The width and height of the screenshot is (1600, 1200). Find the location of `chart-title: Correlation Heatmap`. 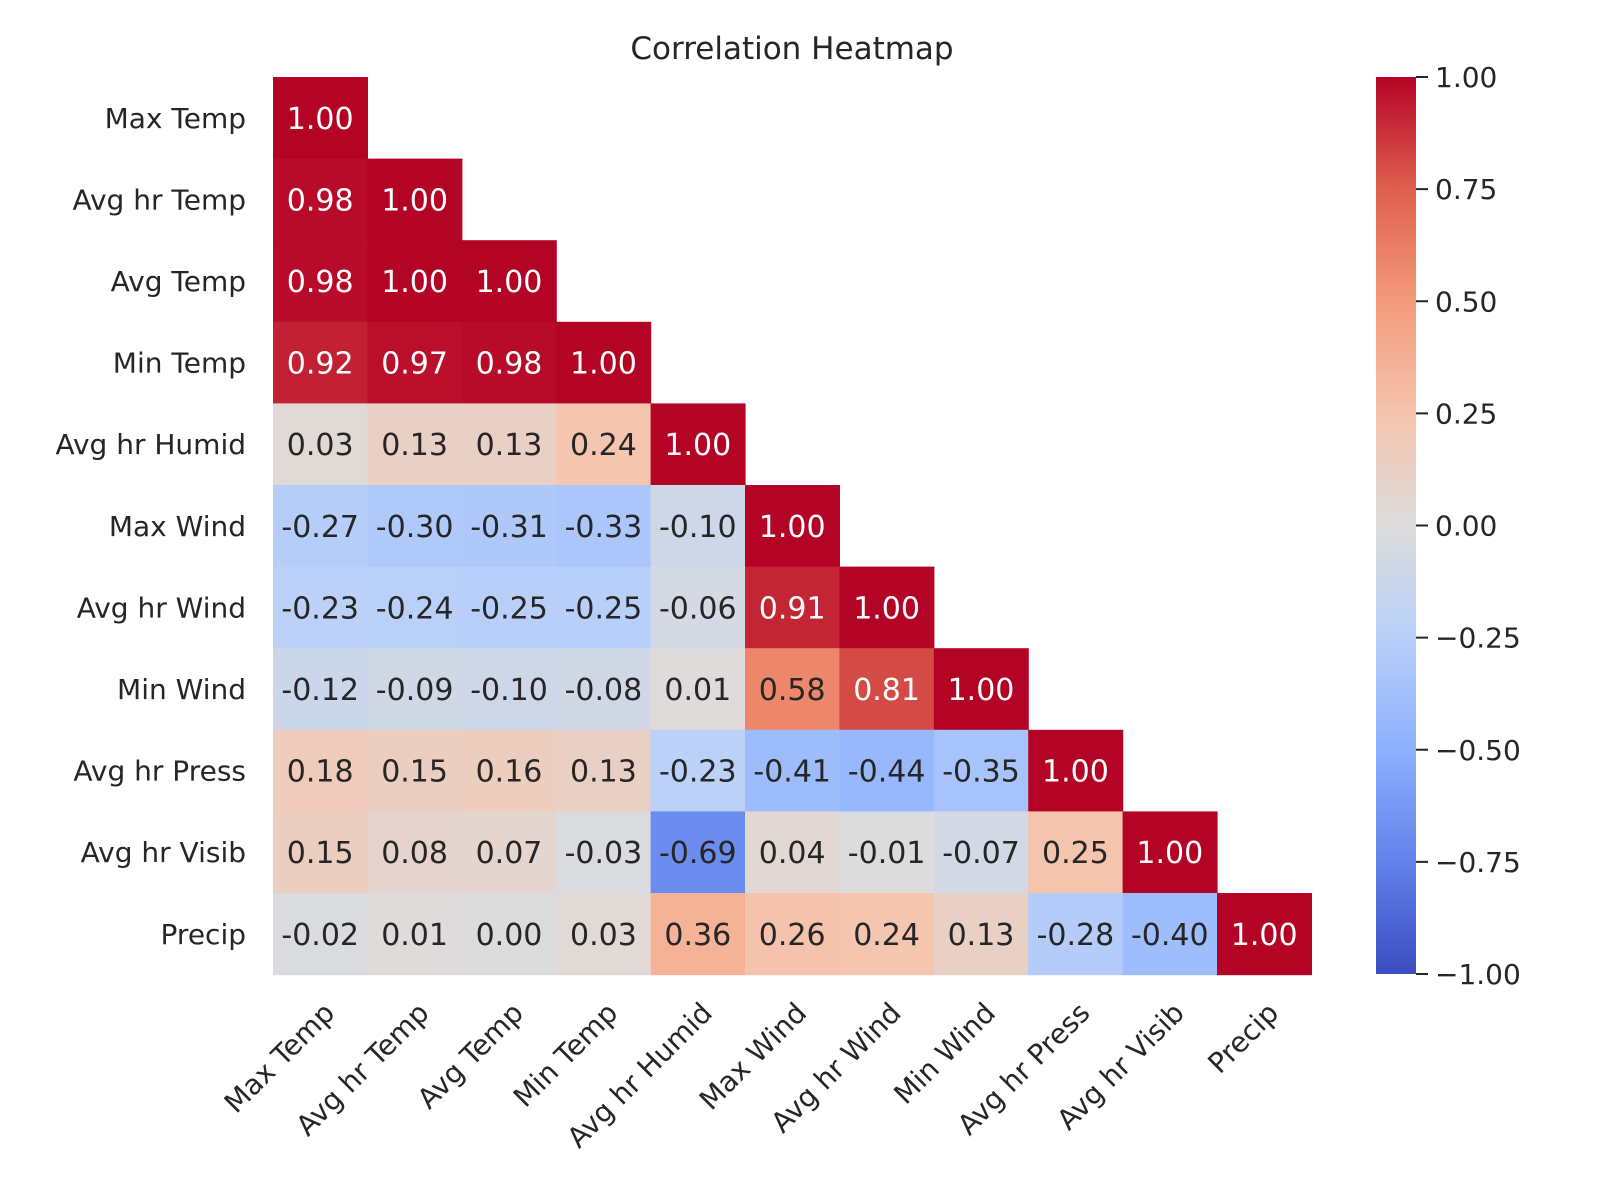

chart-title: Correlation Heatmap is located at coordinates (791, 49).